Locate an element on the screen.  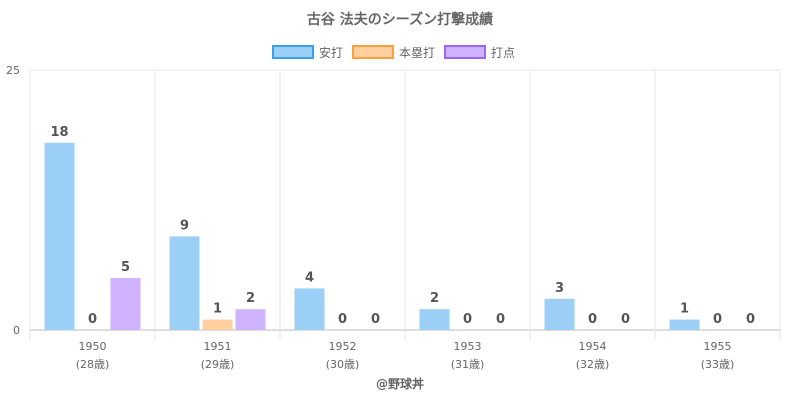
data-label-1-2: 0 is located at coordinates (342, 319).